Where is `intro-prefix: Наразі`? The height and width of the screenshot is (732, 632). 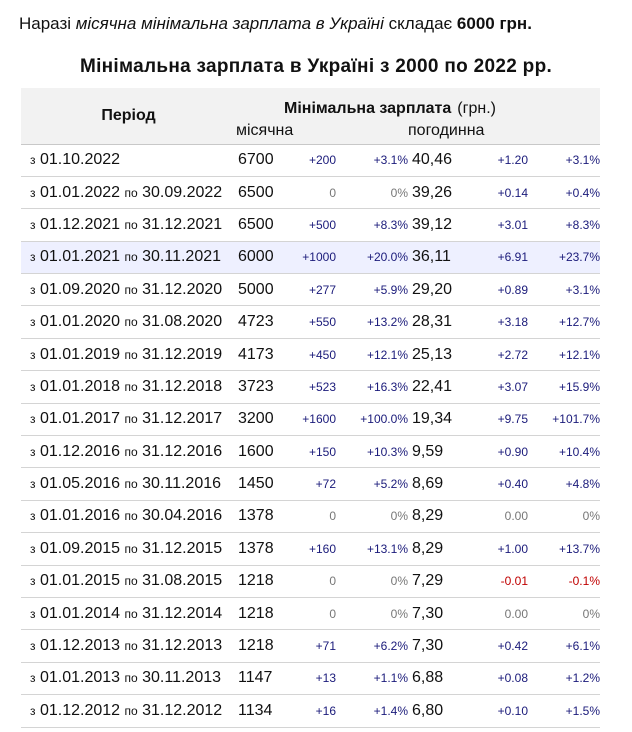
intro-prefix: Наразі is located at coordinates (47, 23).